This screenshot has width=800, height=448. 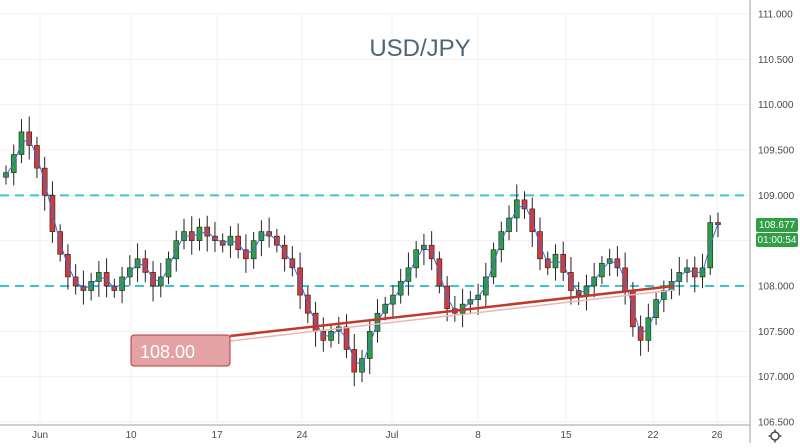 I want to click on x-tick-label: 17, so click(x=217, y=435).